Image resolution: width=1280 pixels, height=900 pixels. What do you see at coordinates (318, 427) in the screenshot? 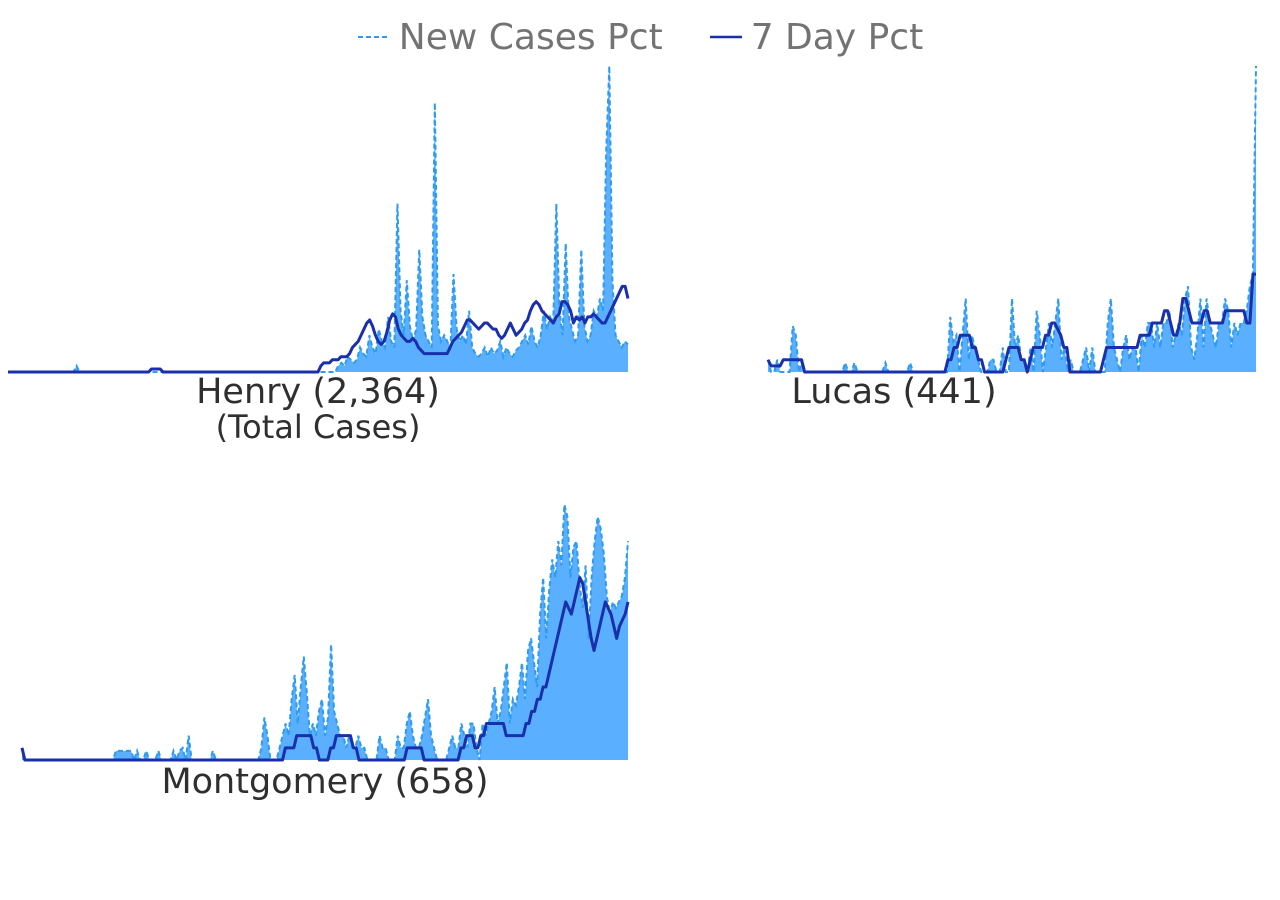
I see `panel-subtitle-henry: (Total Cases)` at bounding box center [318, 427].